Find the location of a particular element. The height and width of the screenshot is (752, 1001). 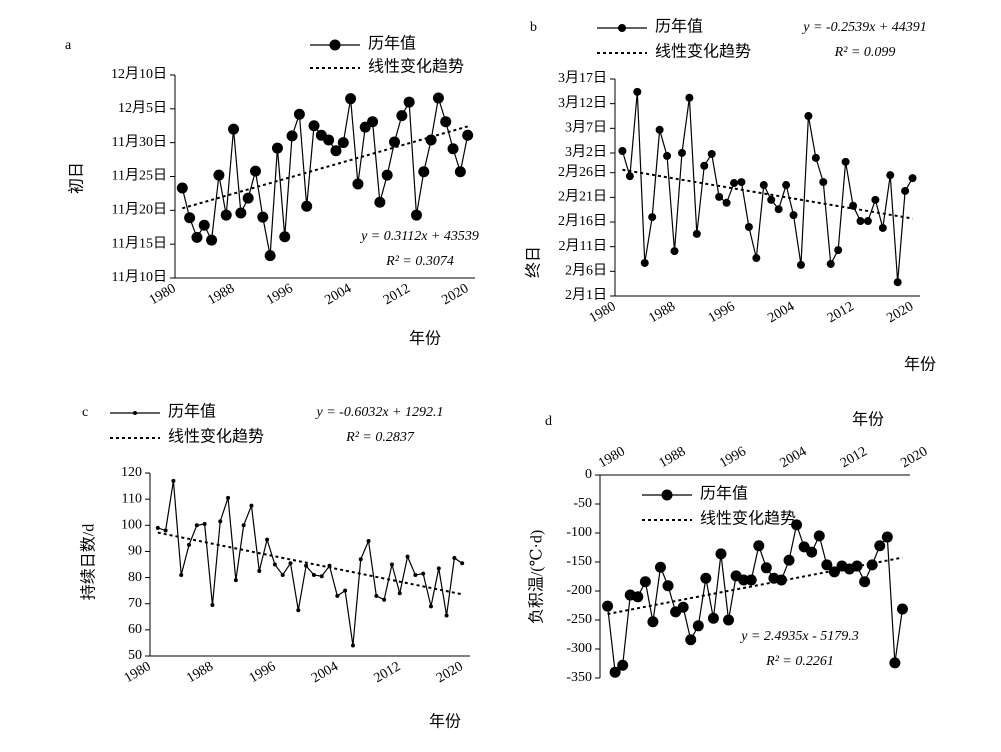

equation: R² = 0.3074 is located at coordinates (419, 261).